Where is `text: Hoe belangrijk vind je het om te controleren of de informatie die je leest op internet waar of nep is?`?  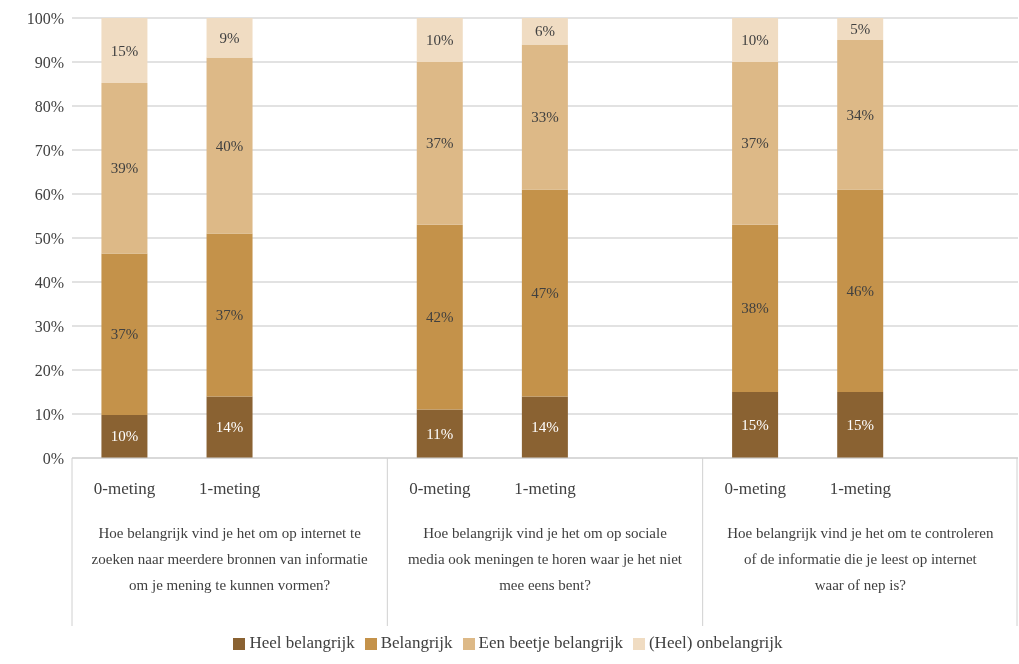 text: Hoe belangrijk vind je het om te controleren of de informatie die je leest op internet waar of nep is? is located at coordinates (860, 559).